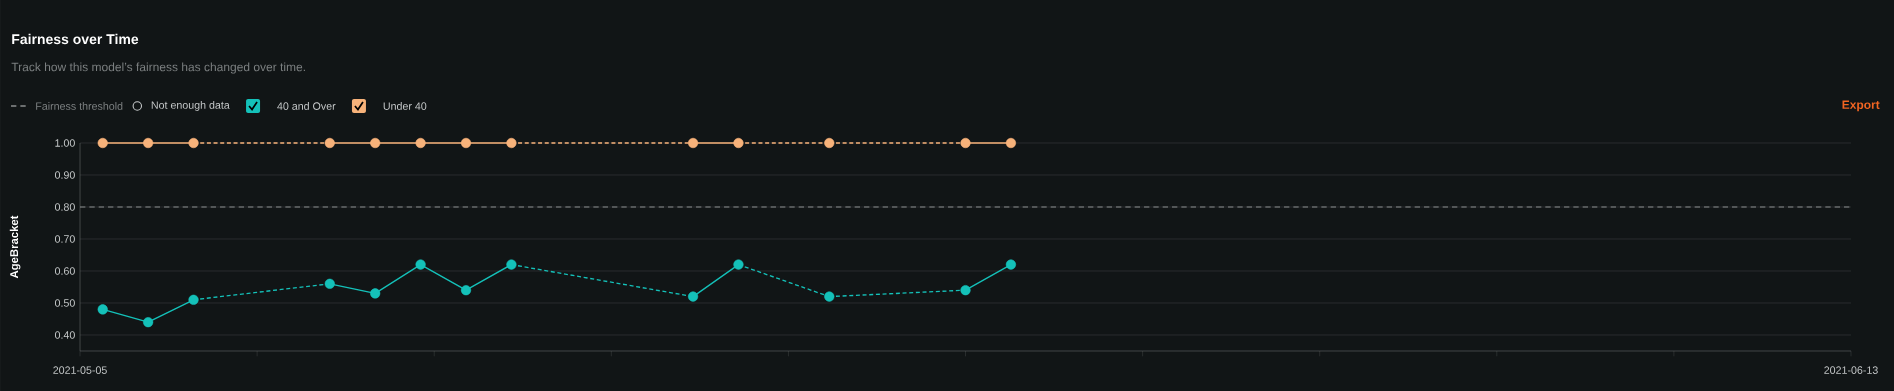 This screenshot has height=391, width=1894. Describe the element at coordinates (64, 271) in the screenshot. I see `y-tick-label: 0.60` at that location.